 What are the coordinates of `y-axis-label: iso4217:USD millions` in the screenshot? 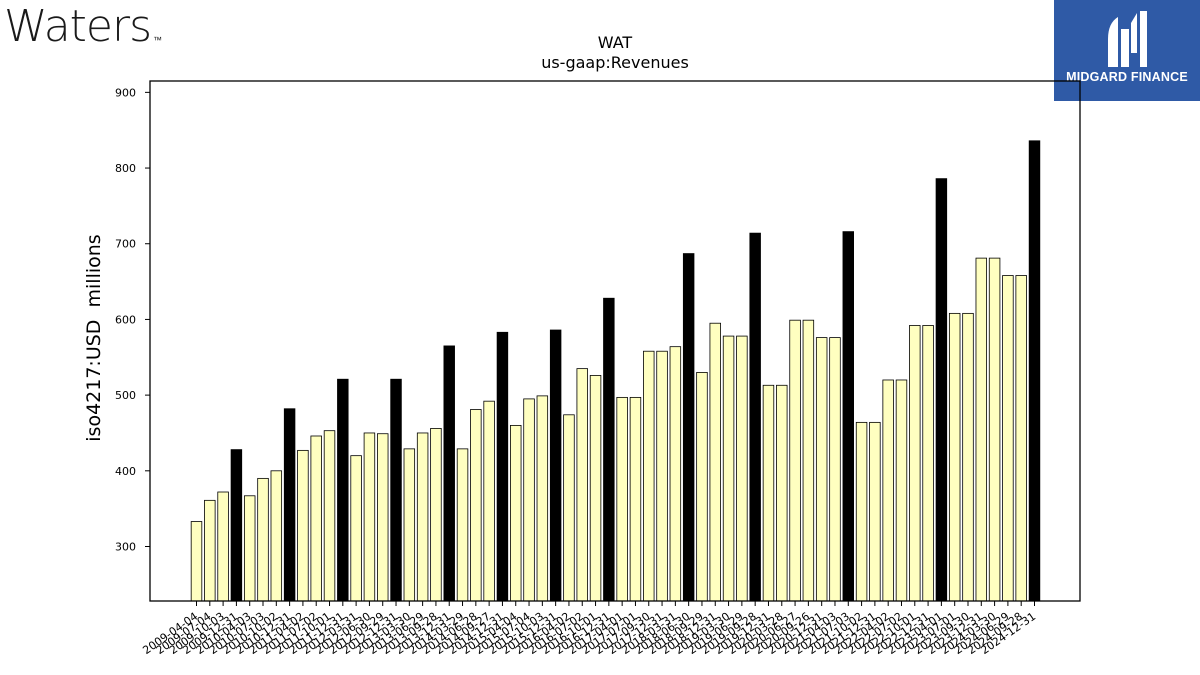 It's located at (94, 337).